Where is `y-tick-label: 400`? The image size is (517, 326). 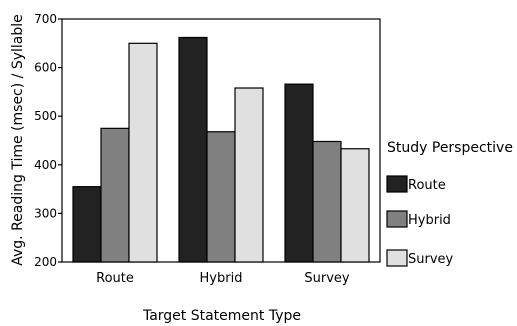 y-tick-label: 400 is located at coordinates (45, 165).